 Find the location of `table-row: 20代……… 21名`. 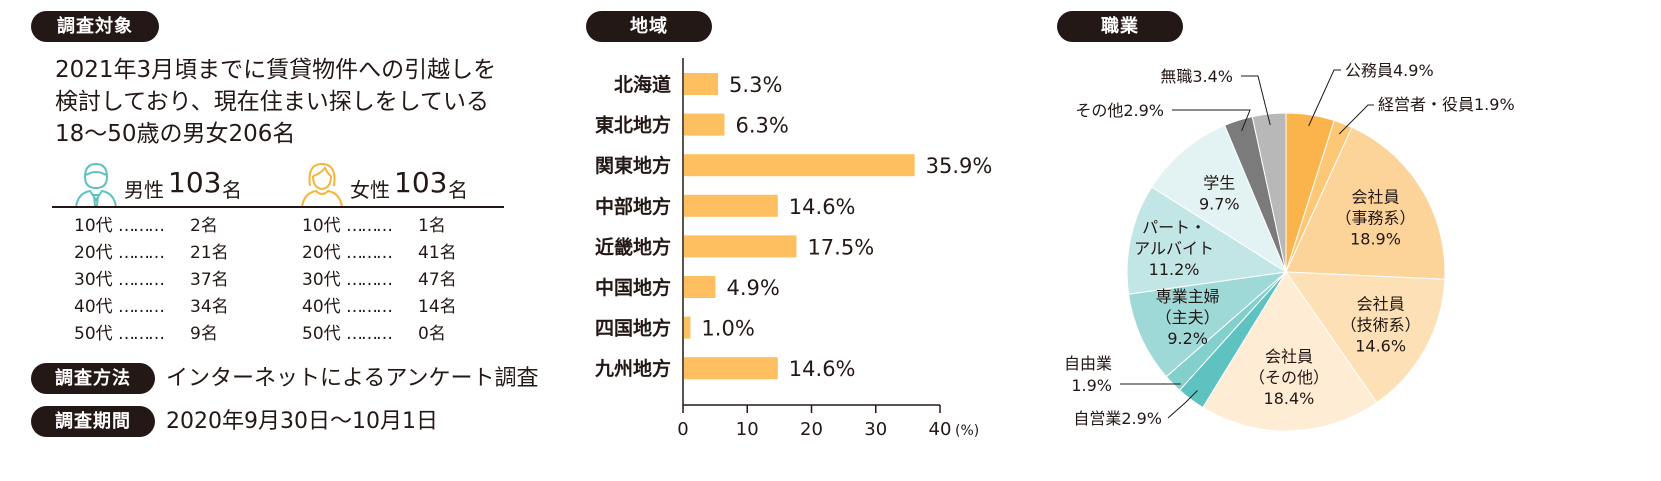

table-row: 20代……… 21名 is located at coordinates (151, 253).